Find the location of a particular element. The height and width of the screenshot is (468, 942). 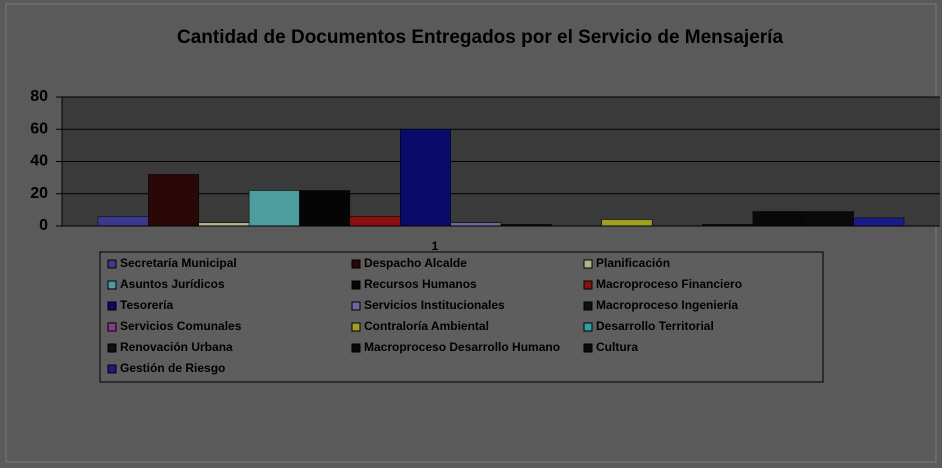

y-tick-label: 0 is located at coordinates (43, 225).